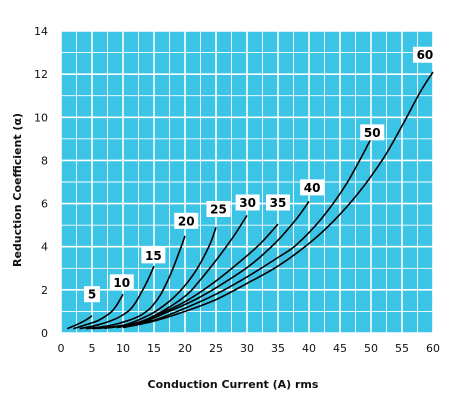  I want to click on x-tick-label: 55, so click(402, 348).